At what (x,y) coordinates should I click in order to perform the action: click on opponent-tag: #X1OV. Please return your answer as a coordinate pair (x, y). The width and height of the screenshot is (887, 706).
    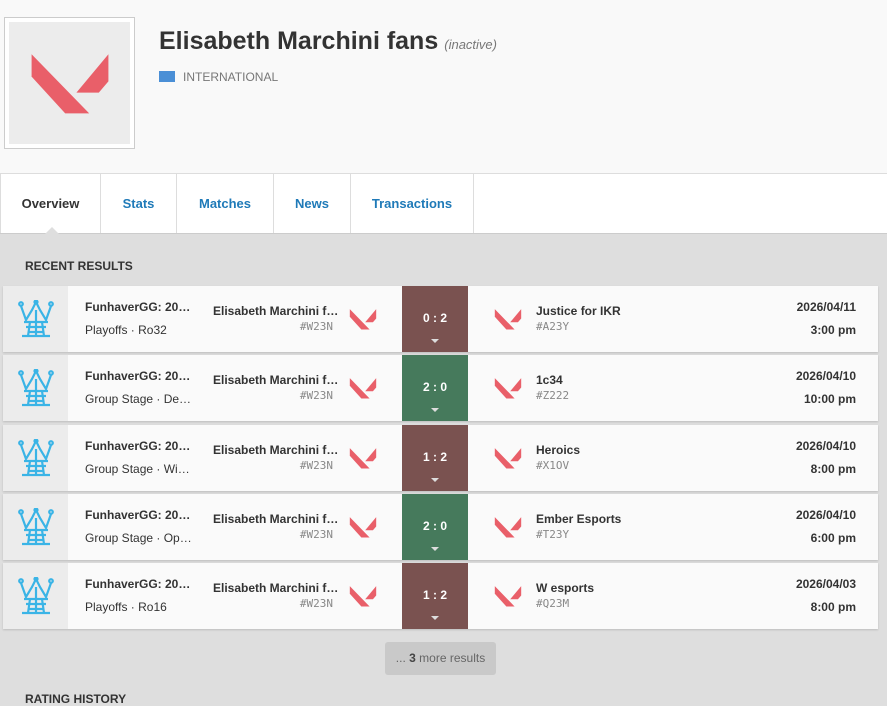
    Looking at the image, I should click on (553, 465).